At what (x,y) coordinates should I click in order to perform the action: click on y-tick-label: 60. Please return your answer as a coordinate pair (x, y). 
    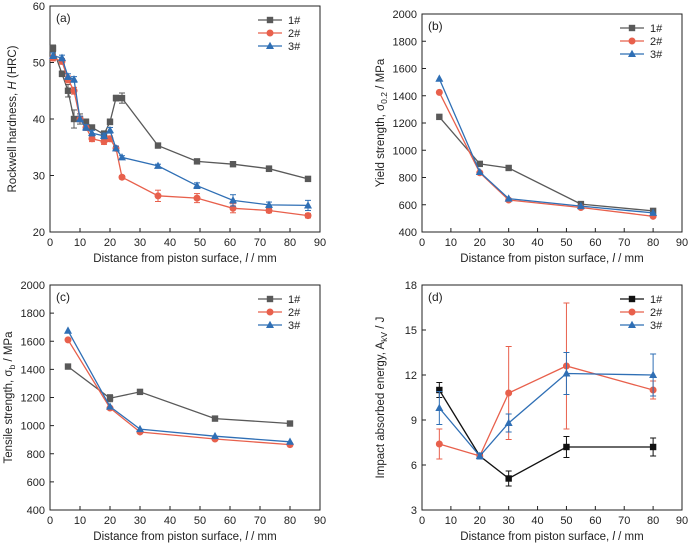
    Looking at the image, I should click on (39, 7).